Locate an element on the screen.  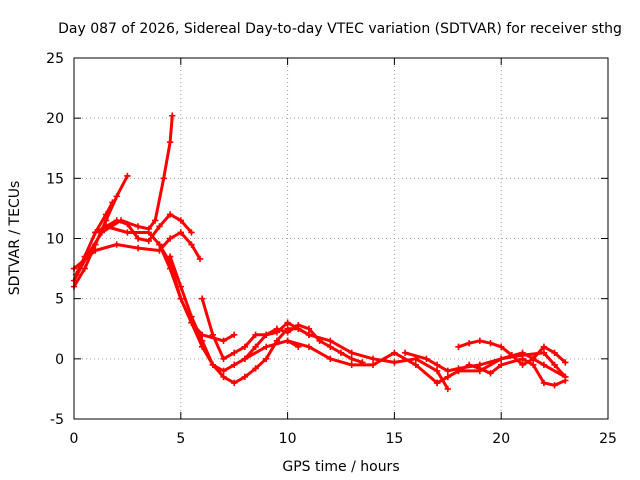
x-tick-label: 20 is located at coordinates (501, 439).